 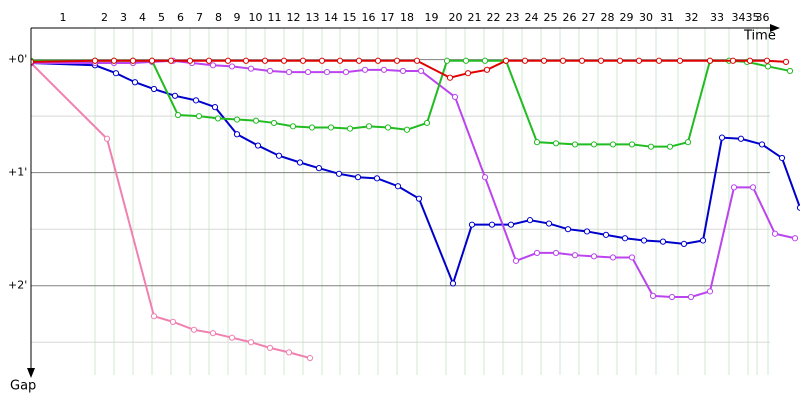 What do you see at coordinates (608, 17) in the screenshot?
I see `lap-label: 28` at bounding box center [608, 17].